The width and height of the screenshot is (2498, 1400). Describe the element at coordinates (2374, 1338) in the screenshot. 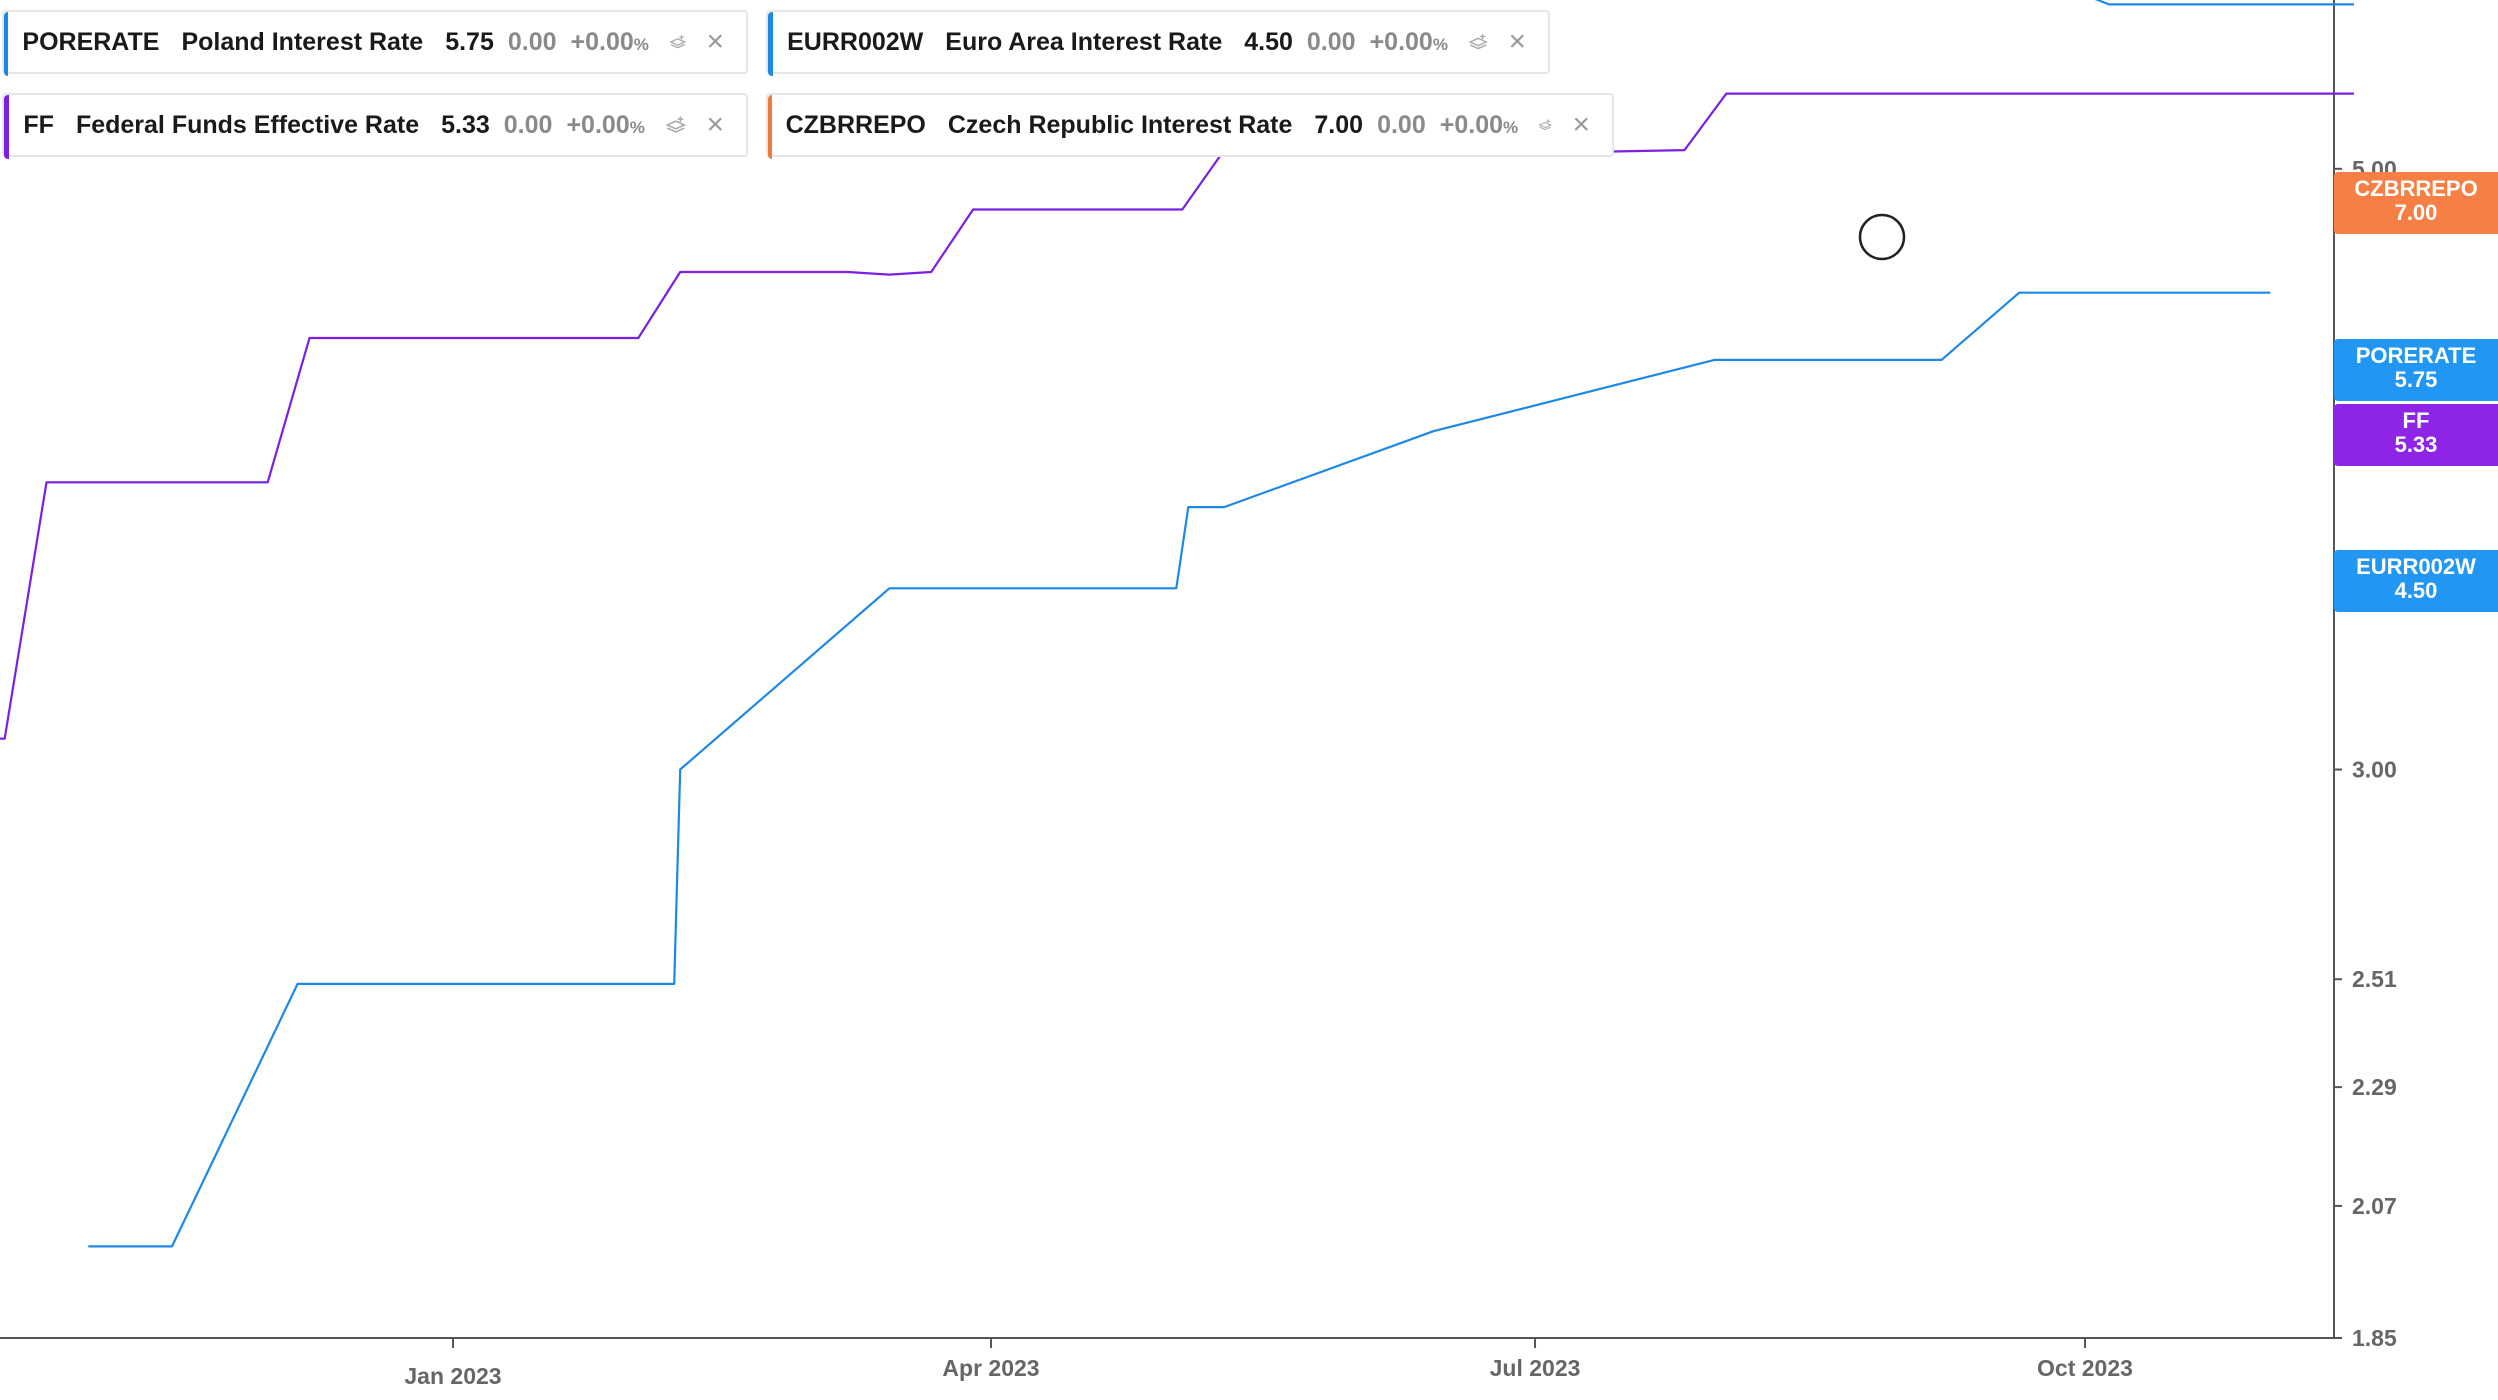

I see `y-tick-label: 1.85` at that location.